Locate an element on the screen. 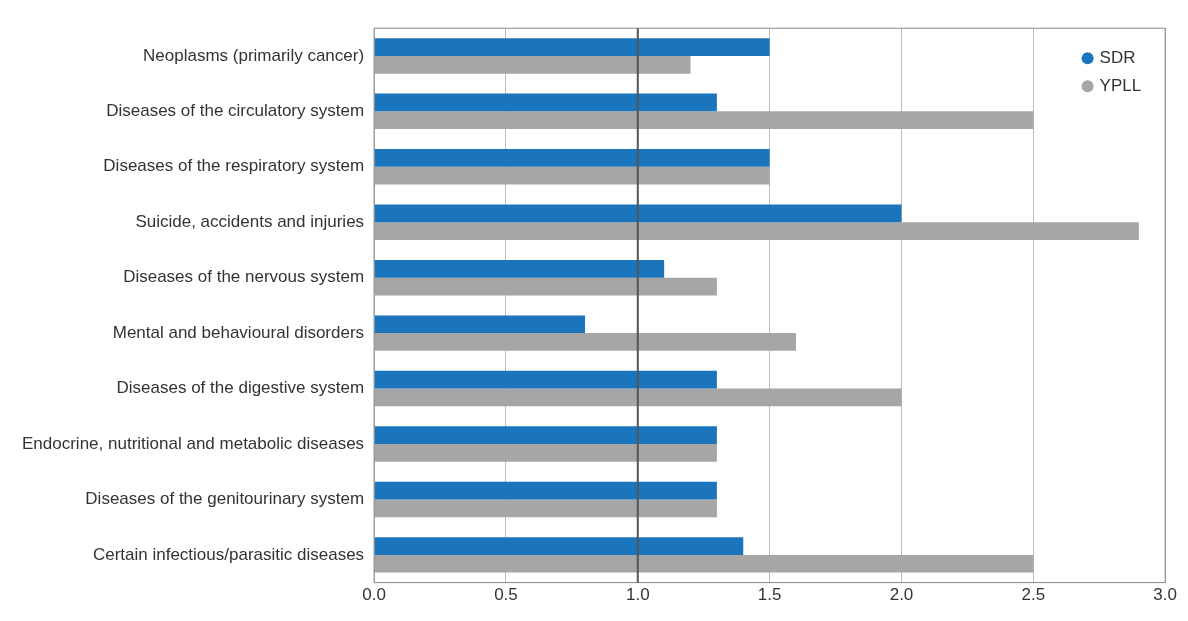  x-tick-label: 2.0 is located at coordinates (901, 595).